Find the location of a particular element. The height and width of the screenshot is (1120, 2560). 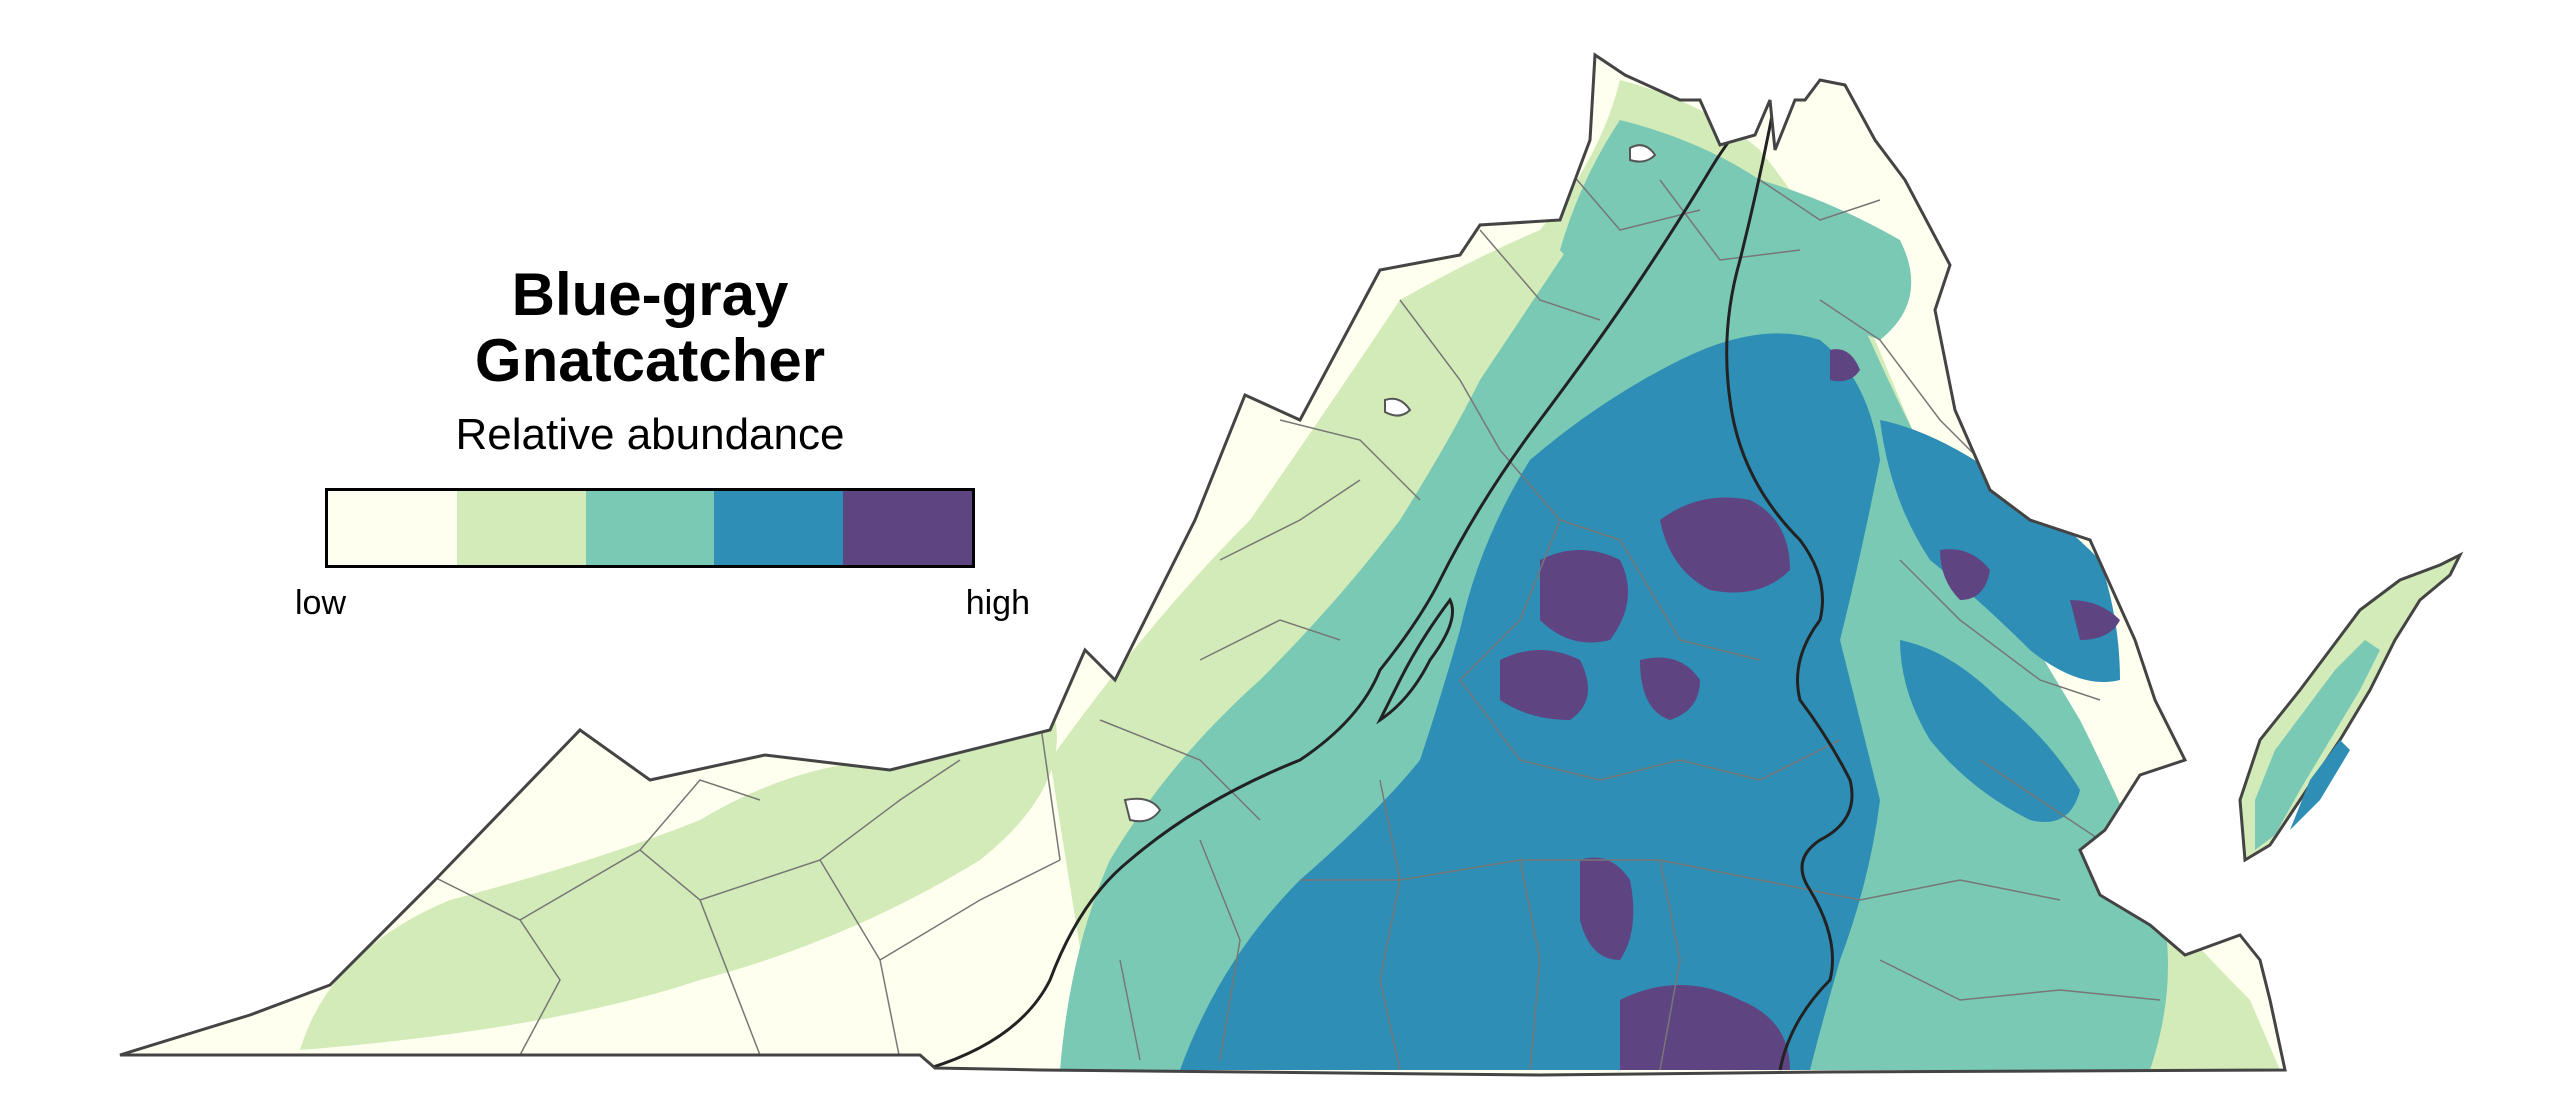

abundance-zone-3-north is located at coordinates (1736, 230).